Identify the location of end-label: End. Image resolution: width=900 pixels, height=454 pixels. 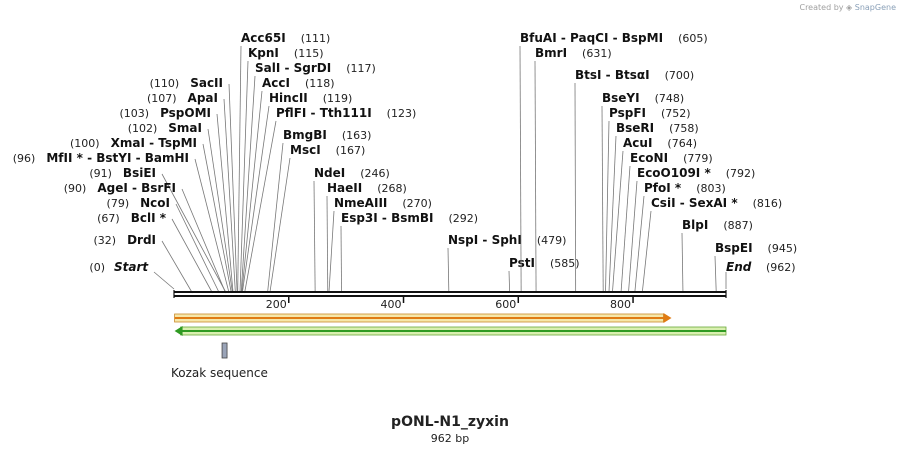
(739, 267).